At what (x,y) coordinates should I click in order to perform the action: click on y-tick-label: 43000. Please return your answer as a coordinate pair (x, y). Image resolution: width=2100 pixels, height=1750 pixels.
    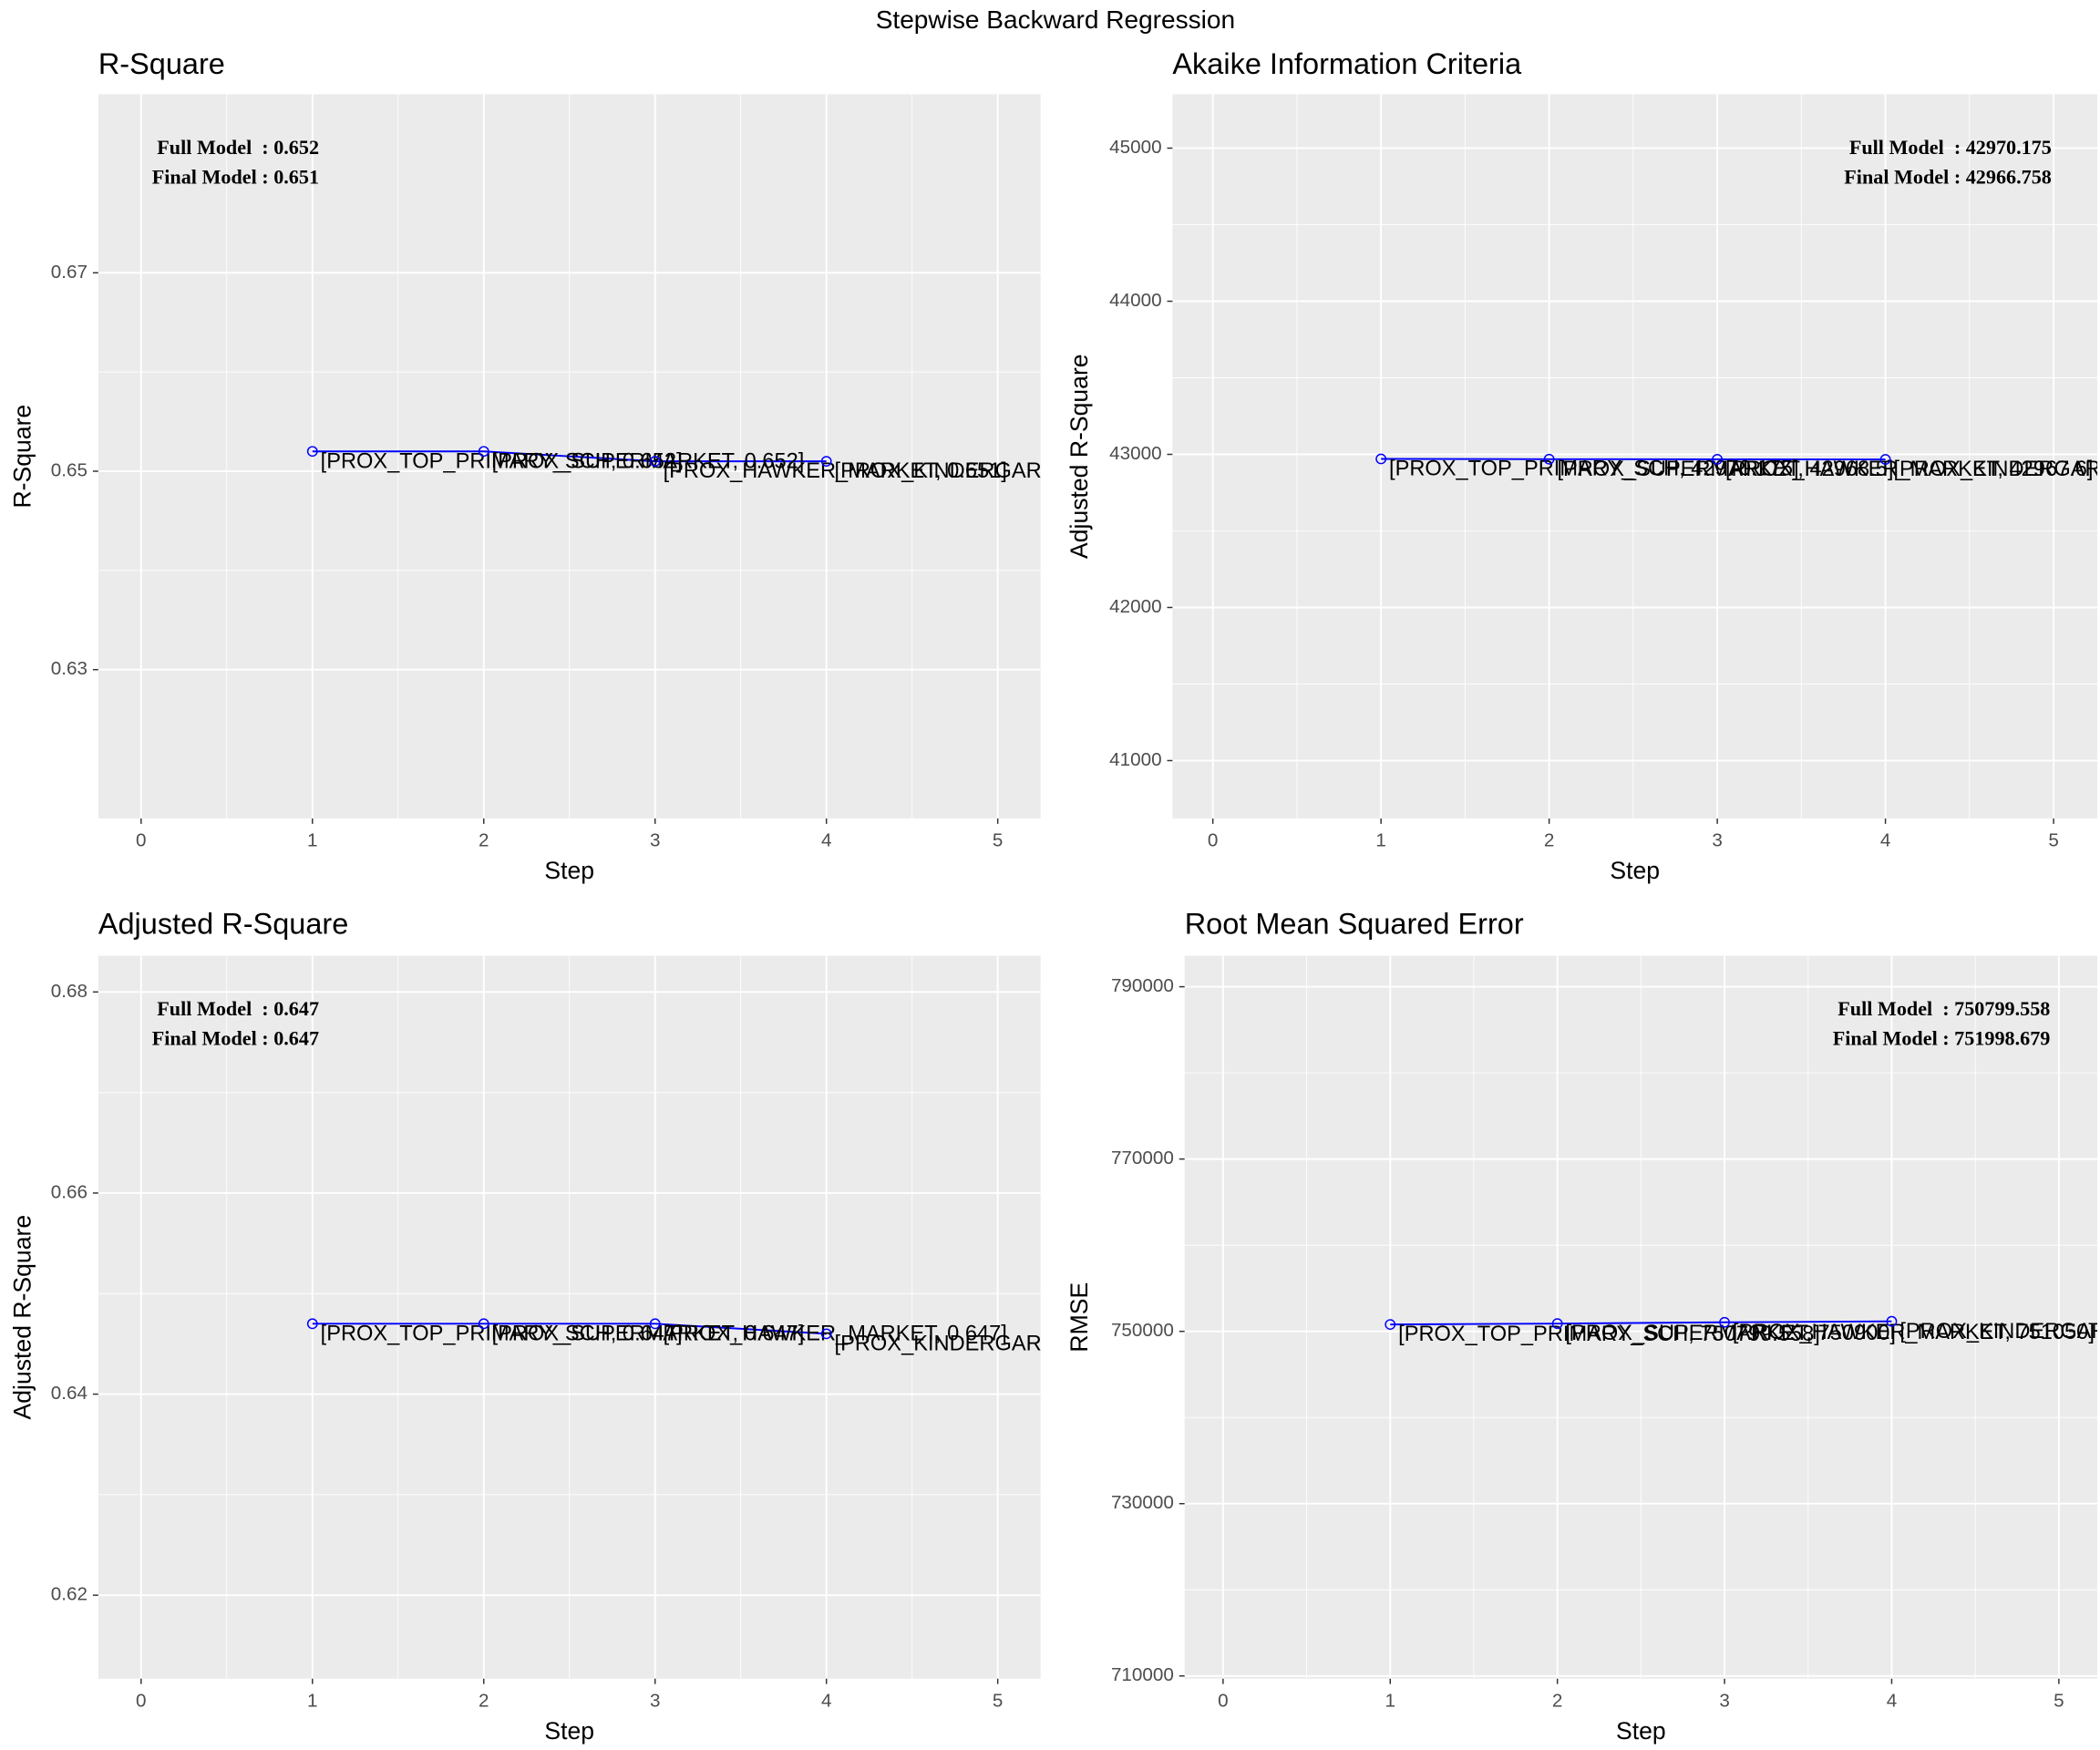
    Looking at the image, I should click on (1135, 454).